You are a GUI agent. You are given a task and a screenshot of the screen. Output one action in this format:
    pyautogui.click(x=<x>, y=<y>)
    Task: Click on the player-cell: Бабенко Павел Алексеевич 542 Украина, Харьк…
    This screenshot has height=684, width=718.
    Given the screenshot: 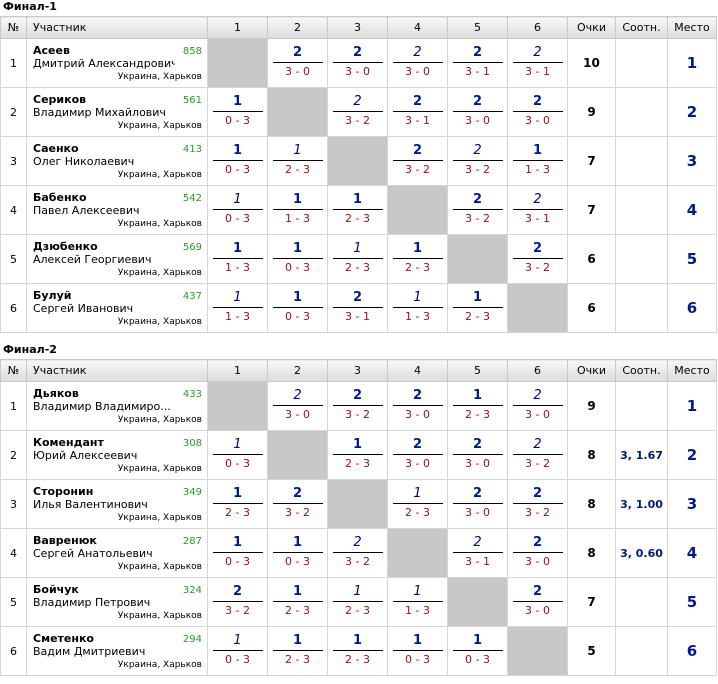 What is the action you would take?
    pyautogui.click(x=117, y=210)
    